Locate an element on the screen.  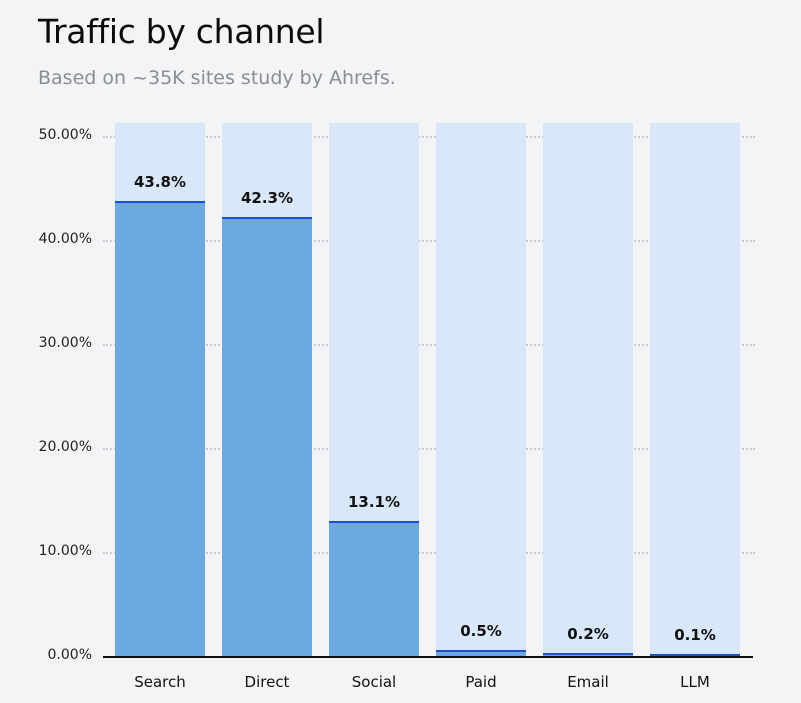
bar-value-label: 42.3% is located at coordinates (267, 198).